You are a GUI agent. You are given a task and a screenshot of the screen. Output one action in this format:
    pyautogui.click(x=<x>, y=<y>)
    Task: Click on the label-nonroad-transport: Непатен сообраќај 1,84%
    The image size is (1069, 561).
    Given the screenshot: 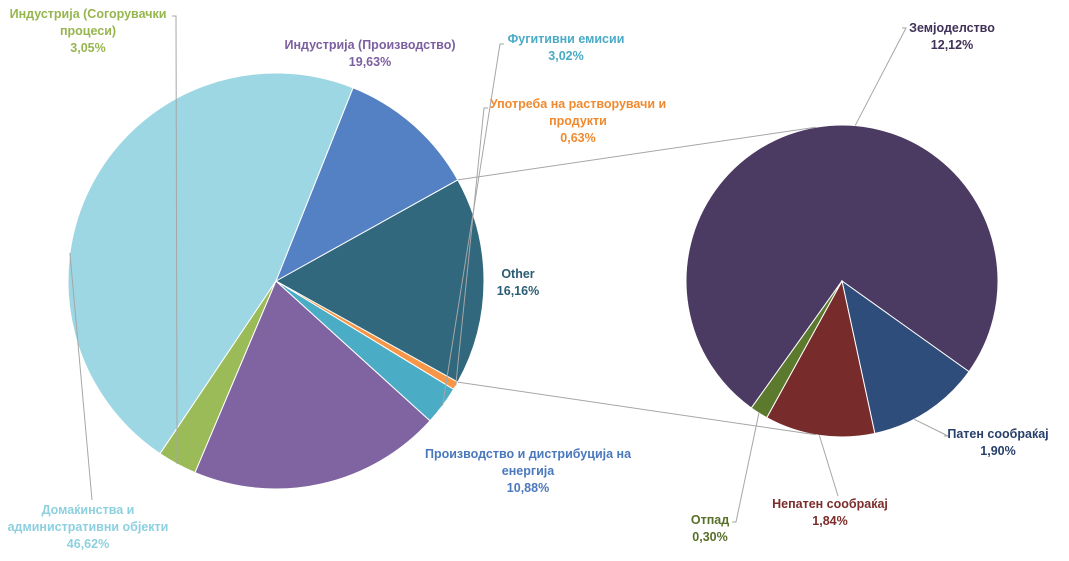 What is the action you would take?
    pyautogui.click(x=830, y=512)
    